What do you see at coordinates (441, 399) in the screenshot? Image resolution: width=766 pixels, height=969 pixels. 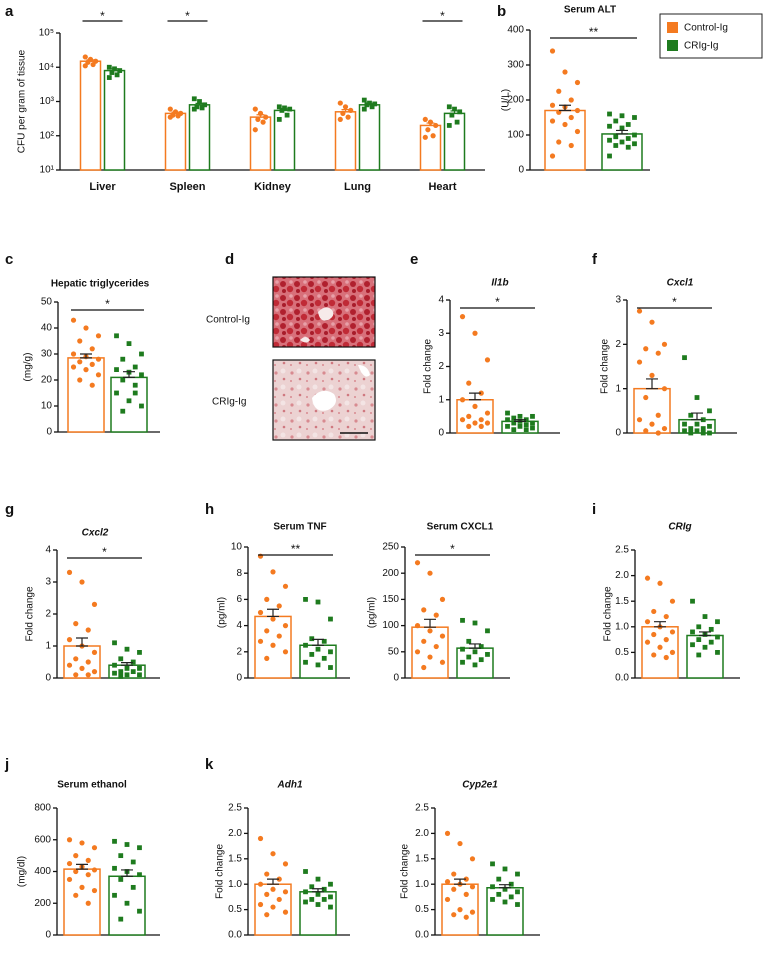 I see `y-tick-label: 1` at bounding box center [441, 399].